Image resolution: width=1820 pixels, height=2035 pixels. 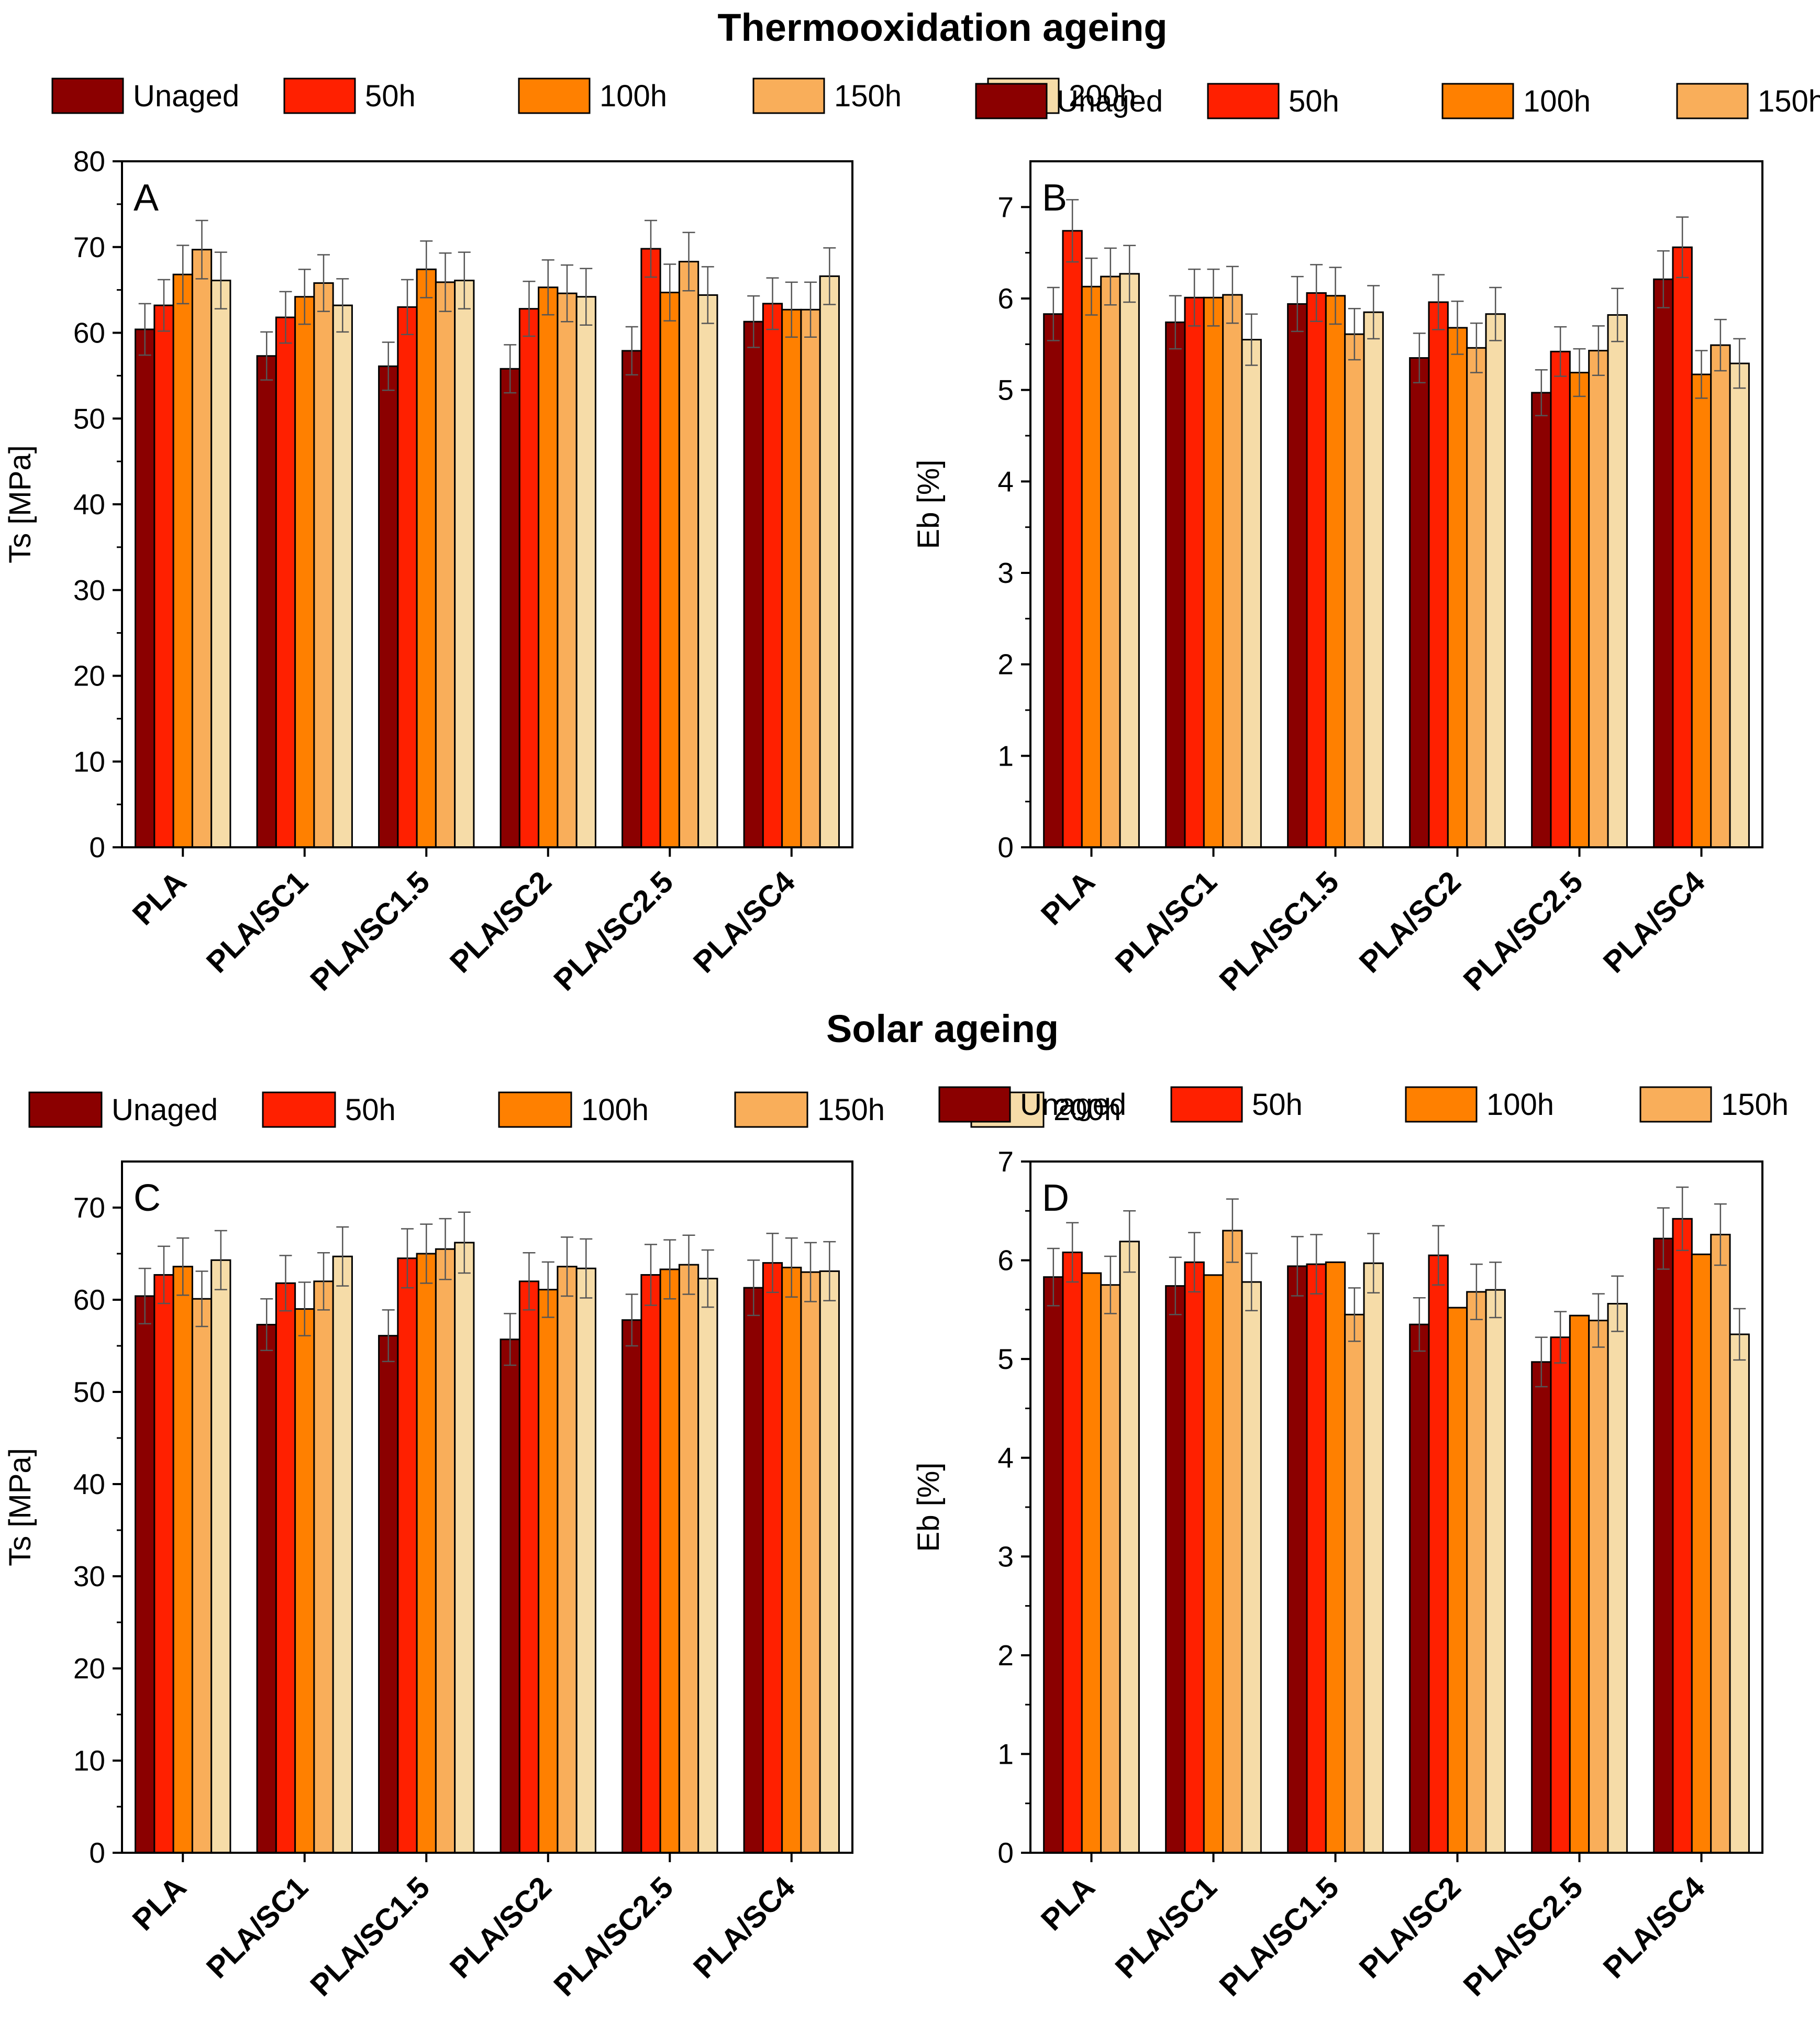 What do you see at coordinates (1006, 298) in the screenshot?
I see `y-tick-label: 6` at bounding box center [1006, 298].